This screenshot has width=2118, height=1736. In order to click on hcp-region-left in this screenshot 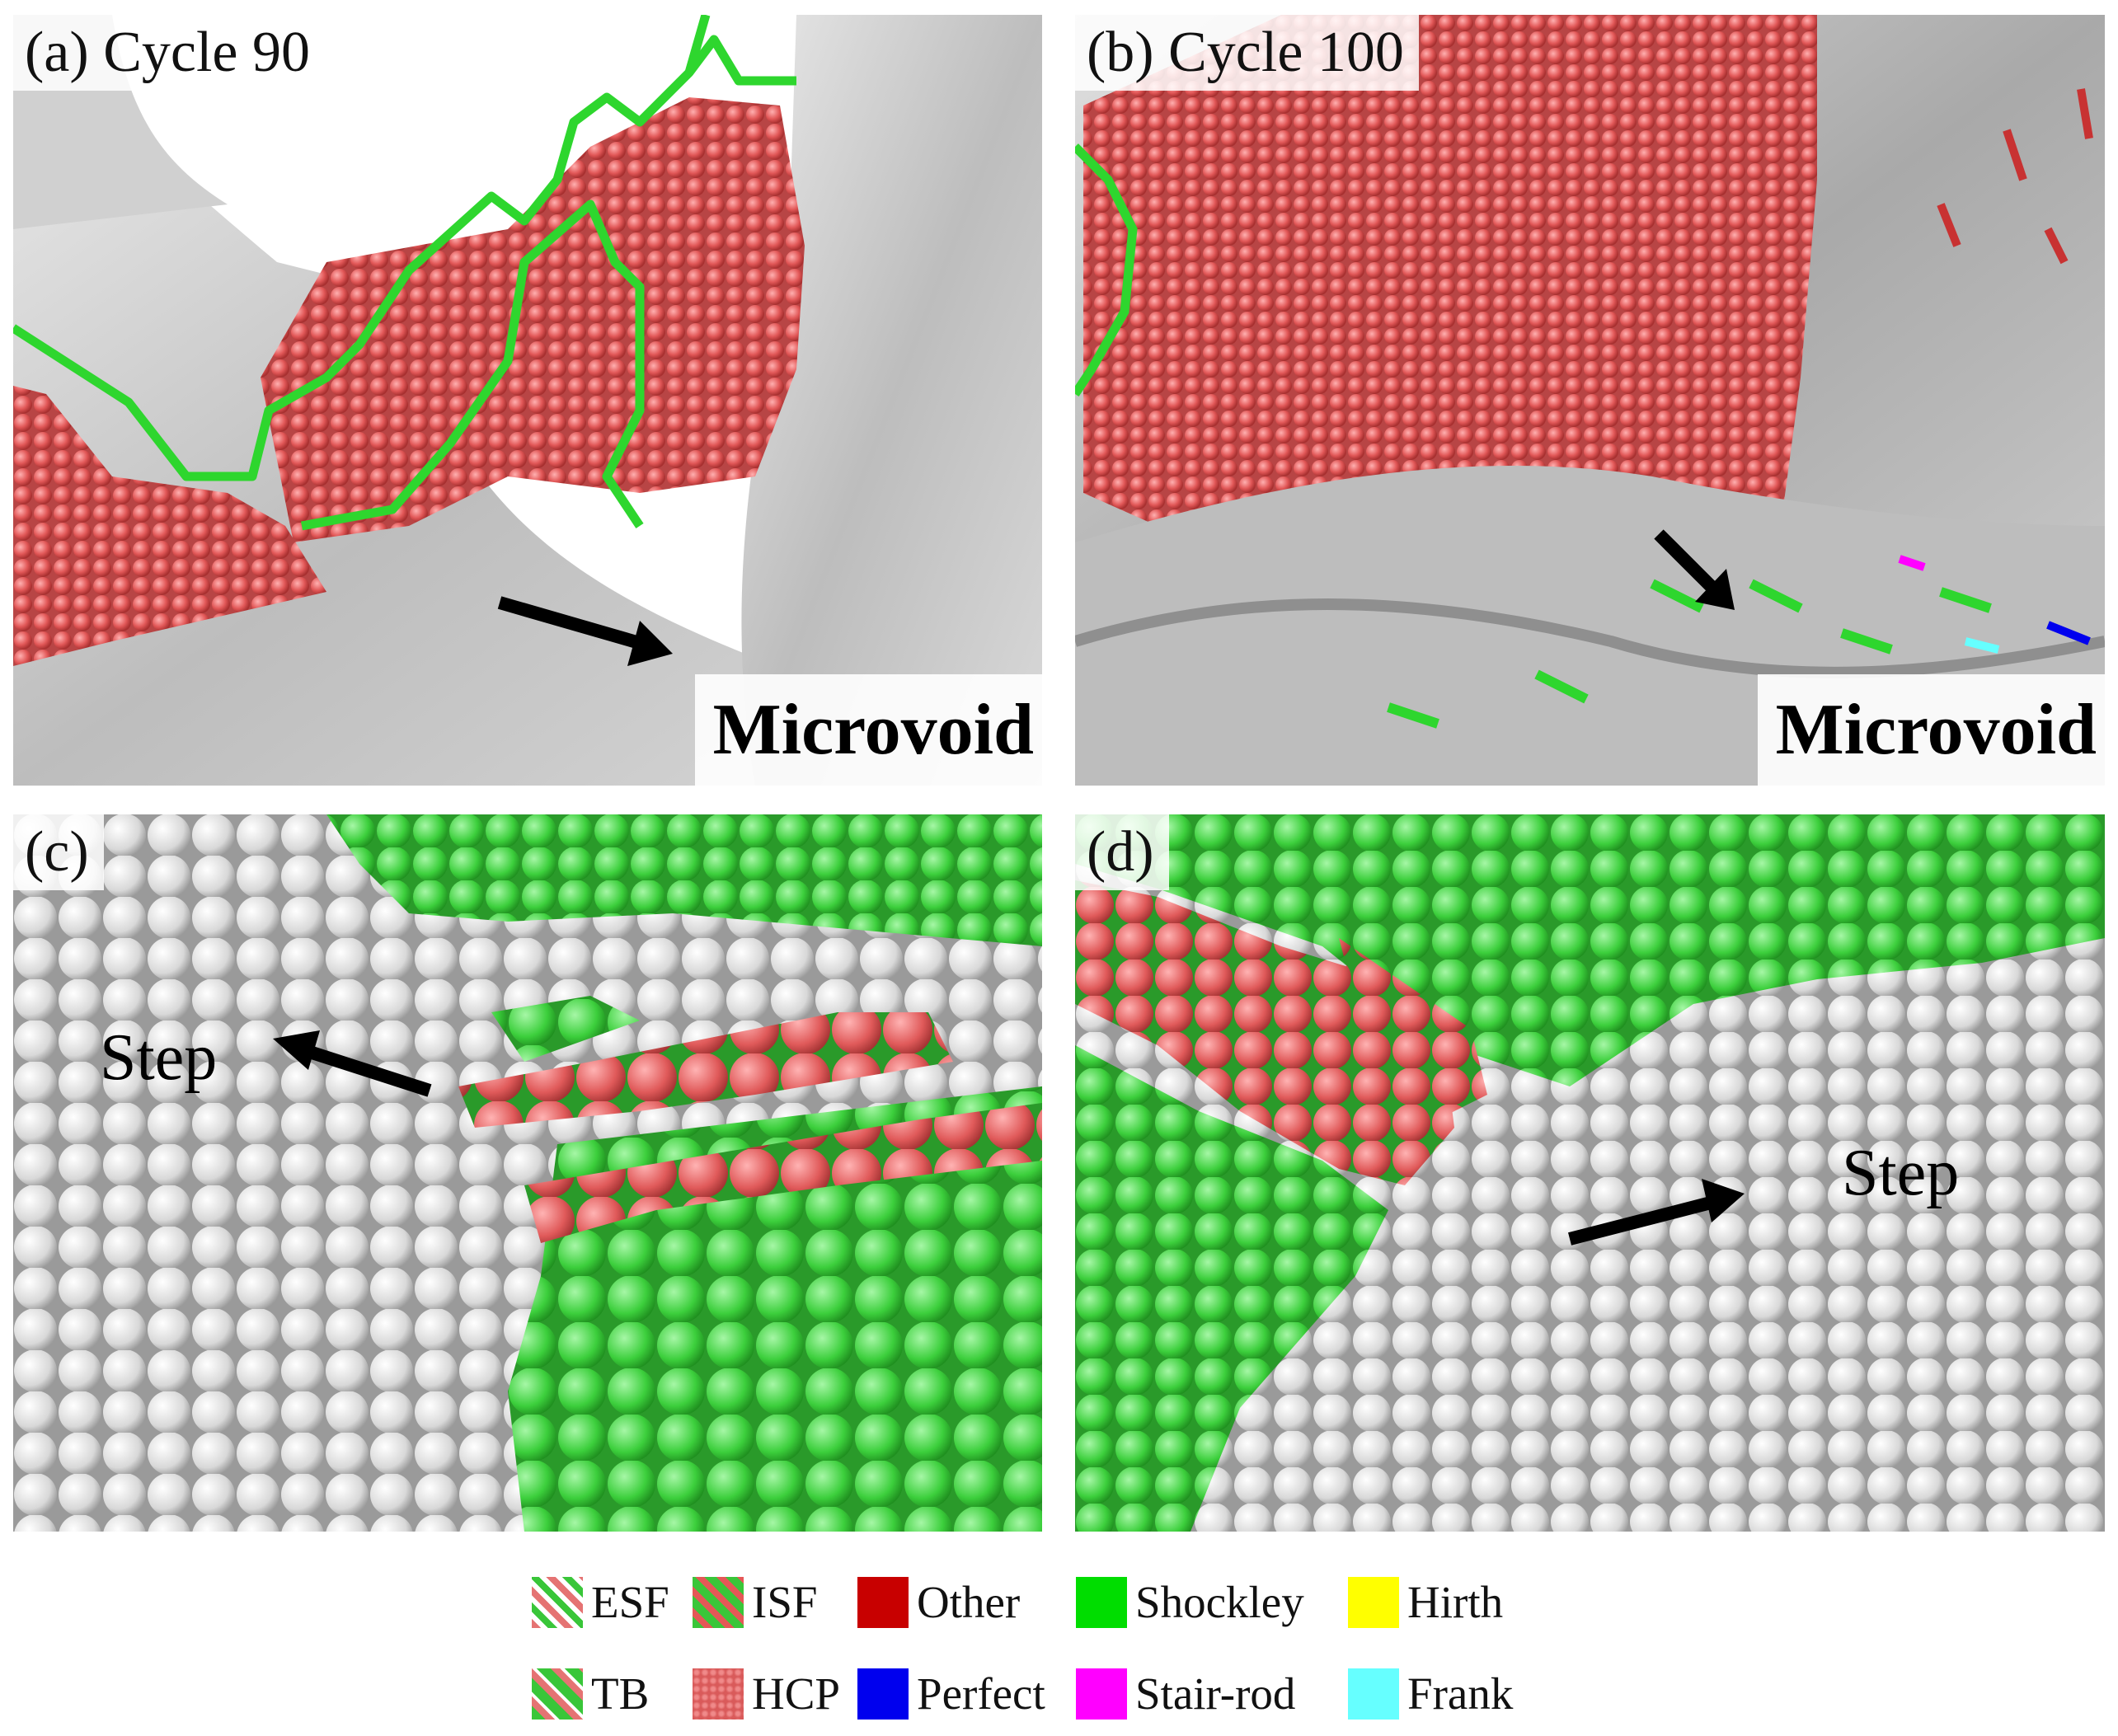, I will do `click(169, 526)`.